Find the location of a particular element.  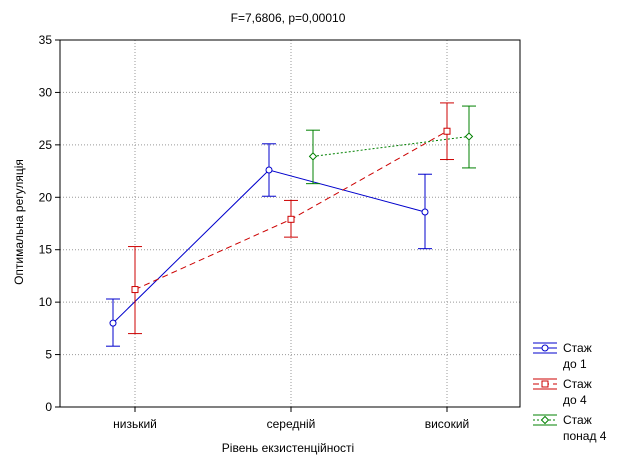

chart-title: F=7,6806, p=0,00010 is located at coordinates (288, 18).